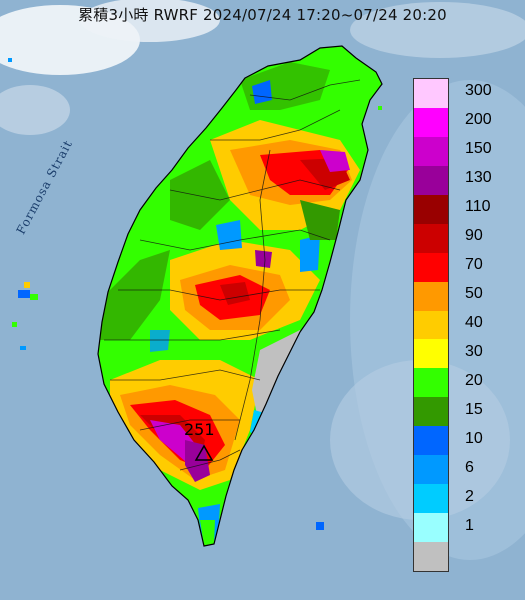 This screenshot has width=525, height=600. What do you see at coordinates (474, 438) in the screenshot?
I see `legend-label: 10` at bounding box center [474, 438].